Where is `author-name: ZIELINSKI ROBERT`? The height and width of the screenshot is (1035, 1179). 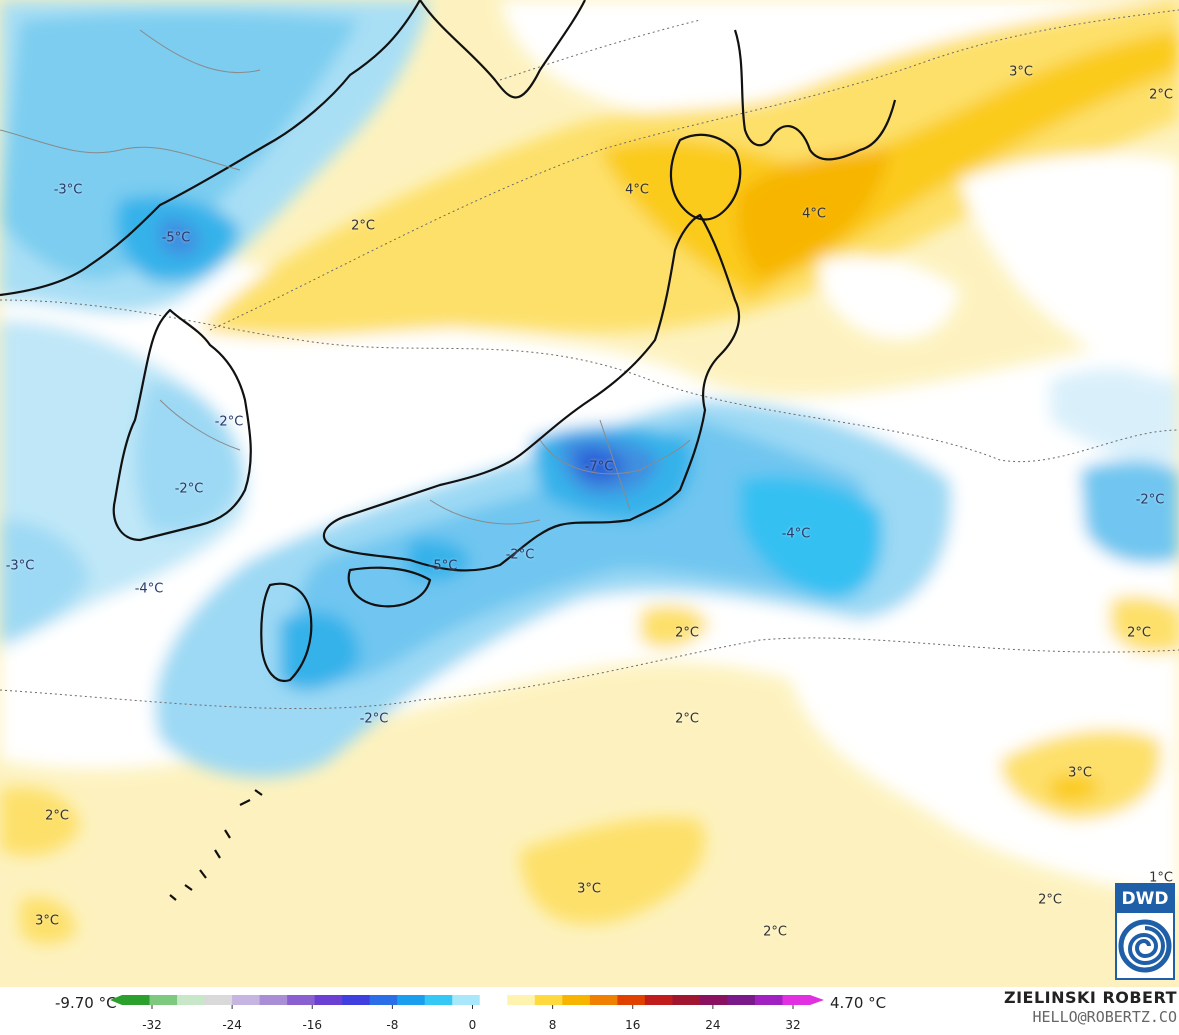 author-name: ZIELINSKI ROBERT is located at coordinates (1090, 997).